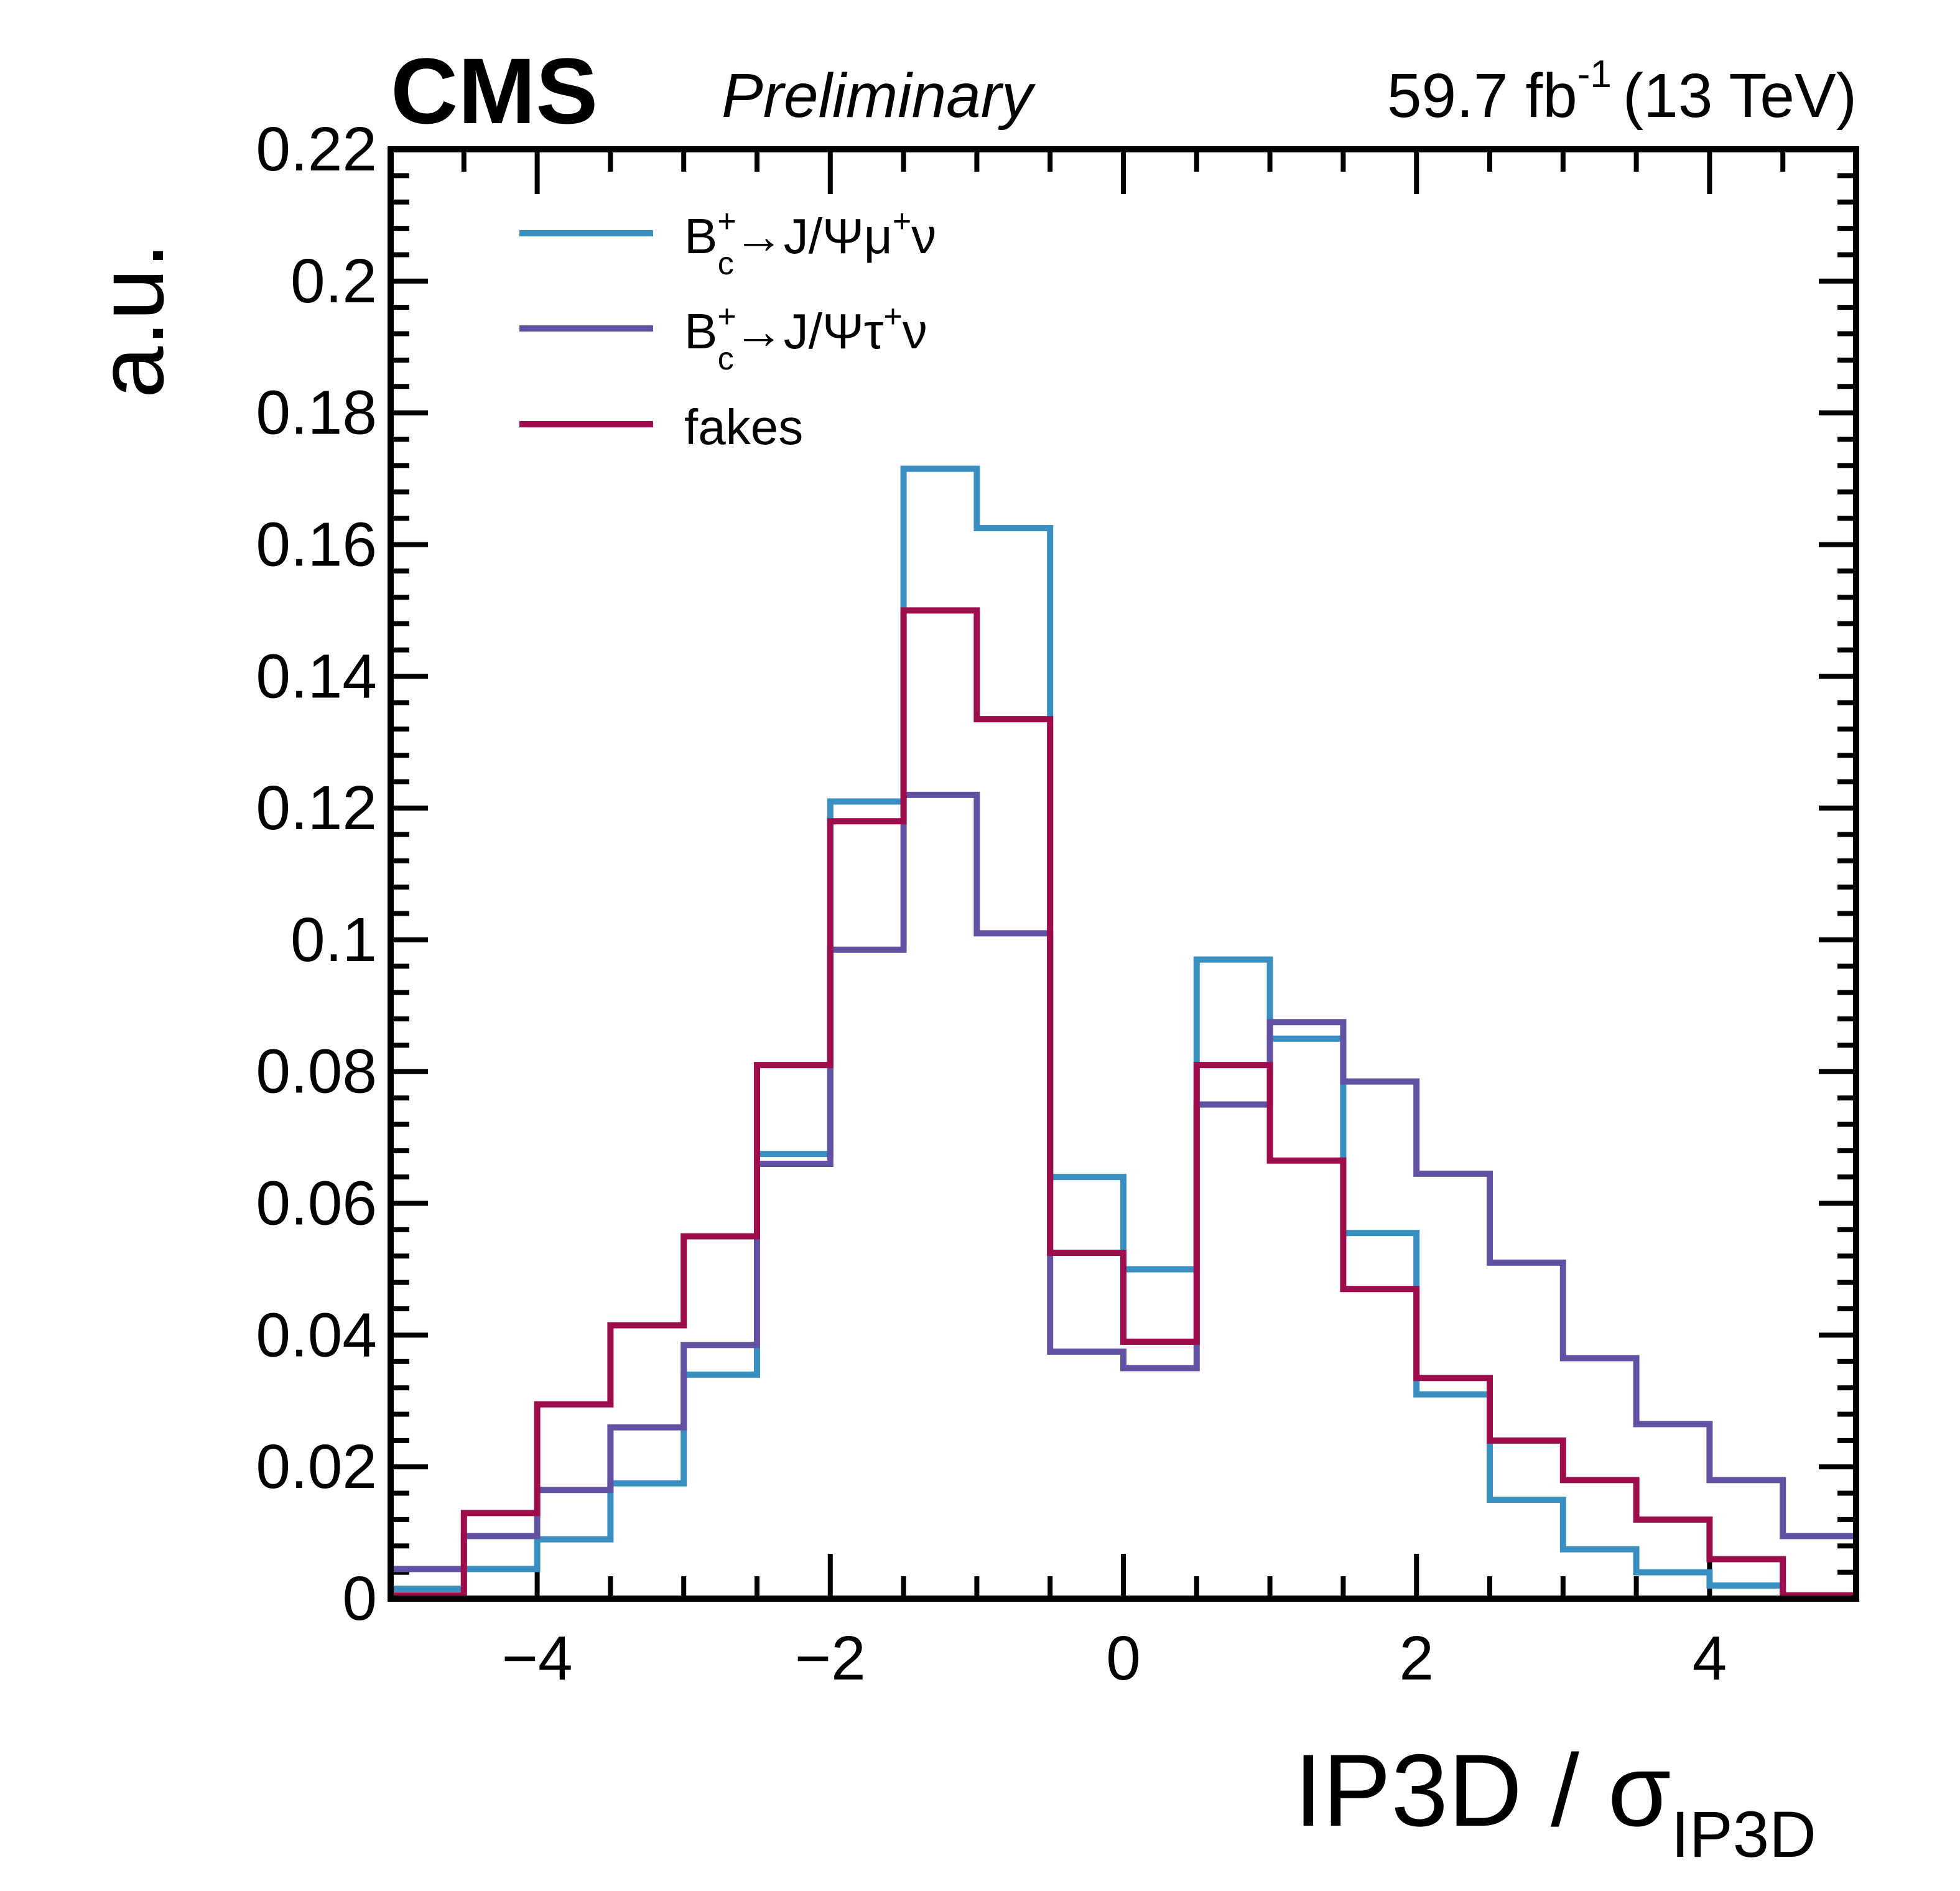  Describe the element at coordinates (1482, 96) in the screenshot. I see `lumi-value: 59.7 fb` at that location.